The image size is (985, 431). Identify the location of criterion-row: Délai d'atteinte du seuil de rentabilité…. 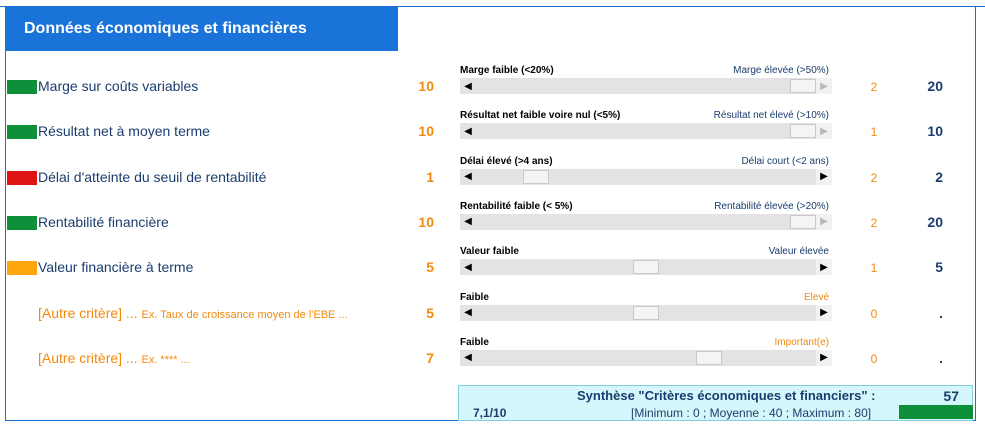
(492, 179).